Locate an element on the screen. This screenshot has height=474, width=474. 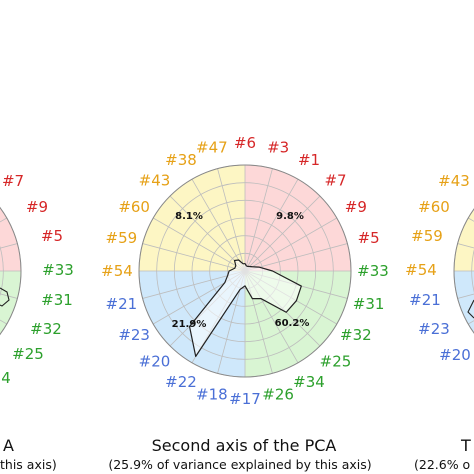
right-subtitle-fragment: (22.6% o is located at coordinates (442, 464).